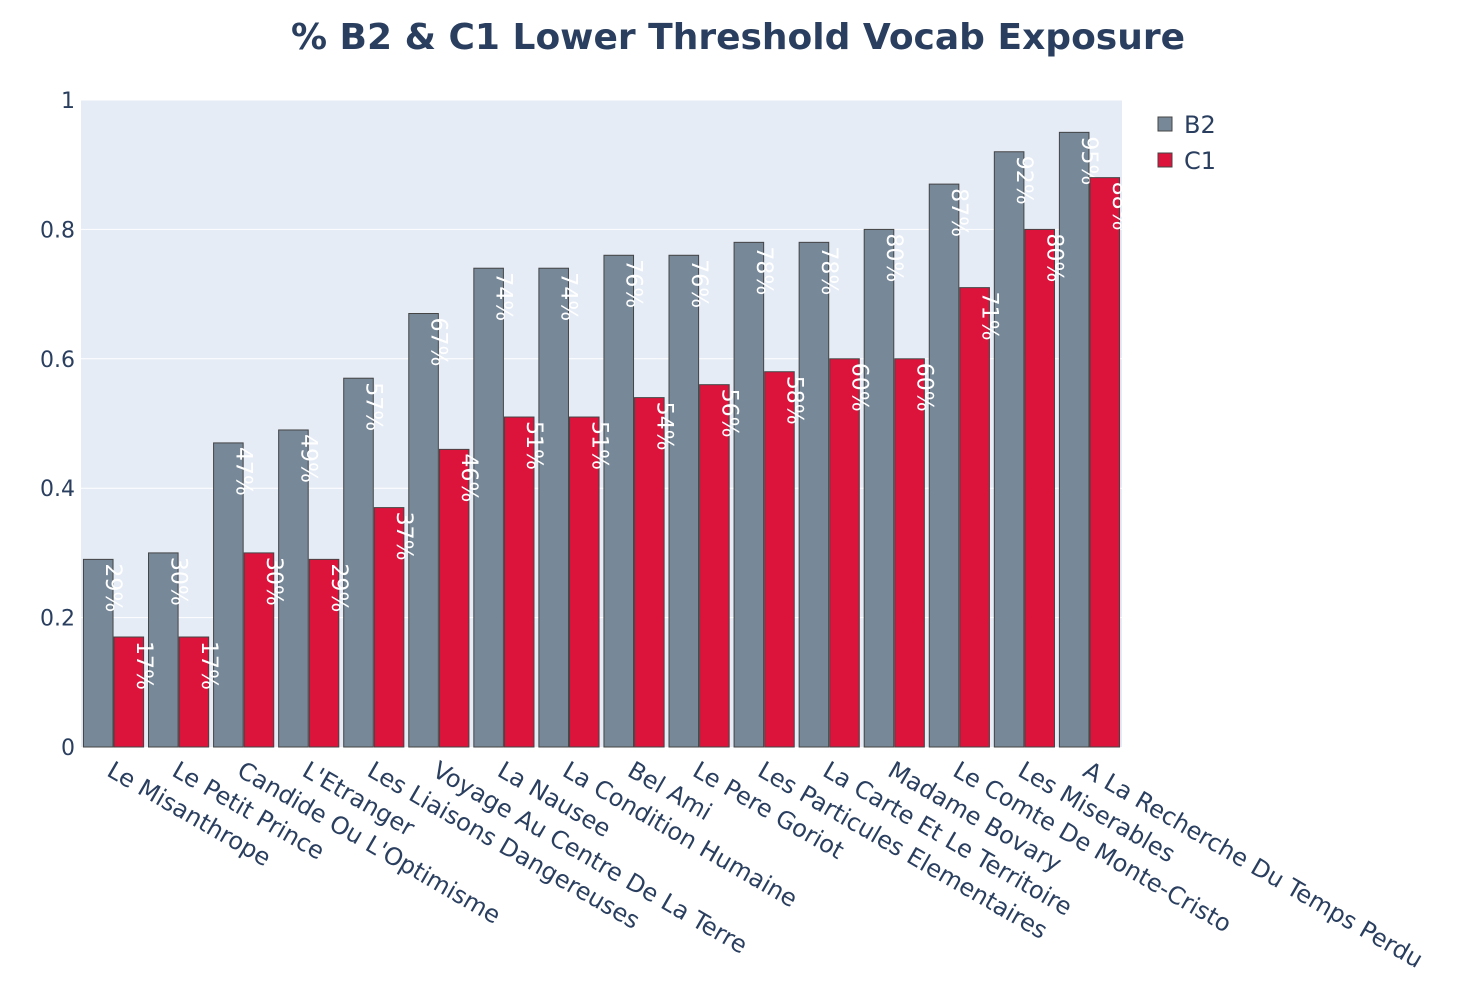  What do you see at coordinates (68, 748) in the screenshot?
I see `y-tick-label: 0` at bounding box center [68, 748].